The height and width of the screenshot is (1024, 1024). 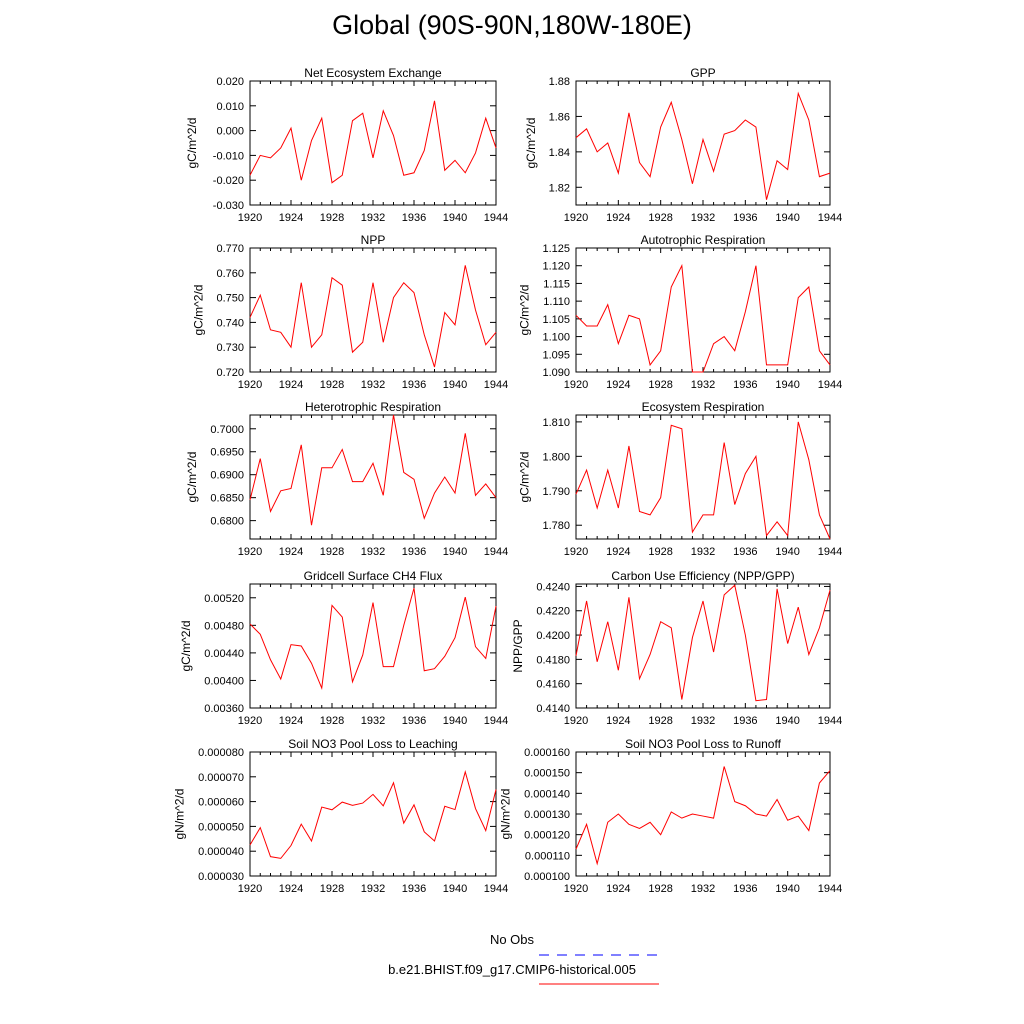 I want to click on y-tick-label: 1.125, so click(x=556, y=249).